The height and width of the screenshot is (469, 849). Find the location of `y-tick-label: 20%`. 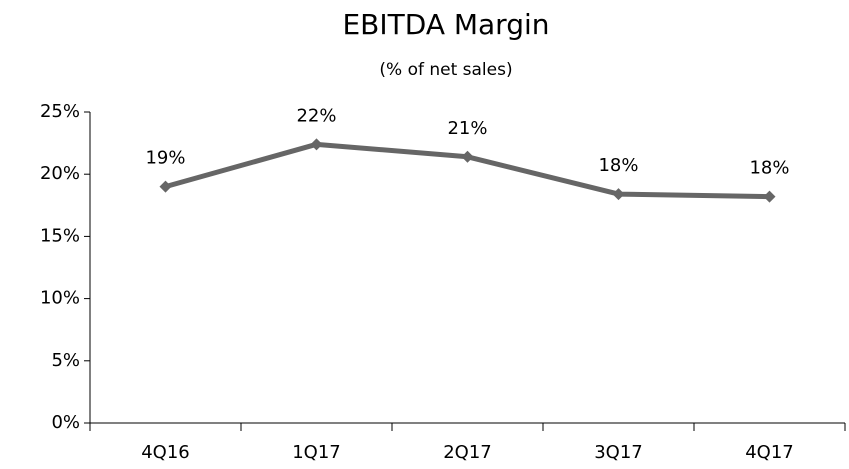

y-tick-label: 20% is located at coordinates (60, 173).